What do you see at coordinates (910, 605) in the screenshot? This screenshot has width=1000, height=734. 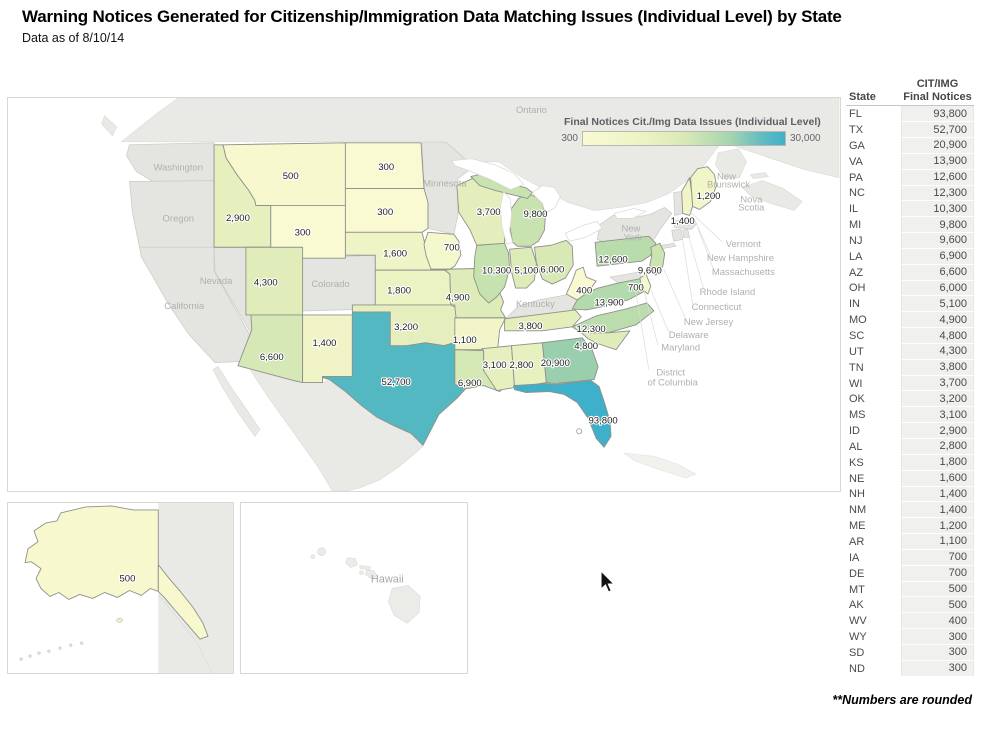 I see `table-row: AK 500` at bounding box center [910, 605].